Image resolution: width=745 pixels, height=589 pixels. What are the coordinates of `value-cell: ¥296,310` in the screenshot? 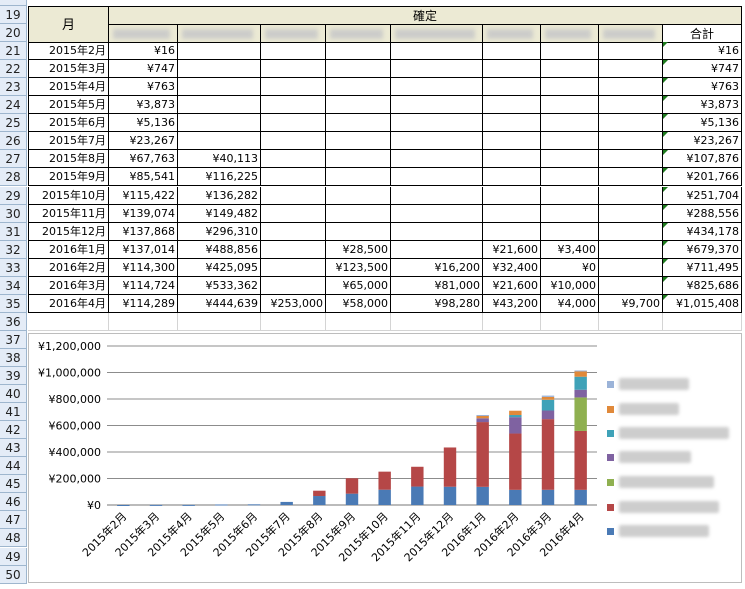 It's located at (219, 231).